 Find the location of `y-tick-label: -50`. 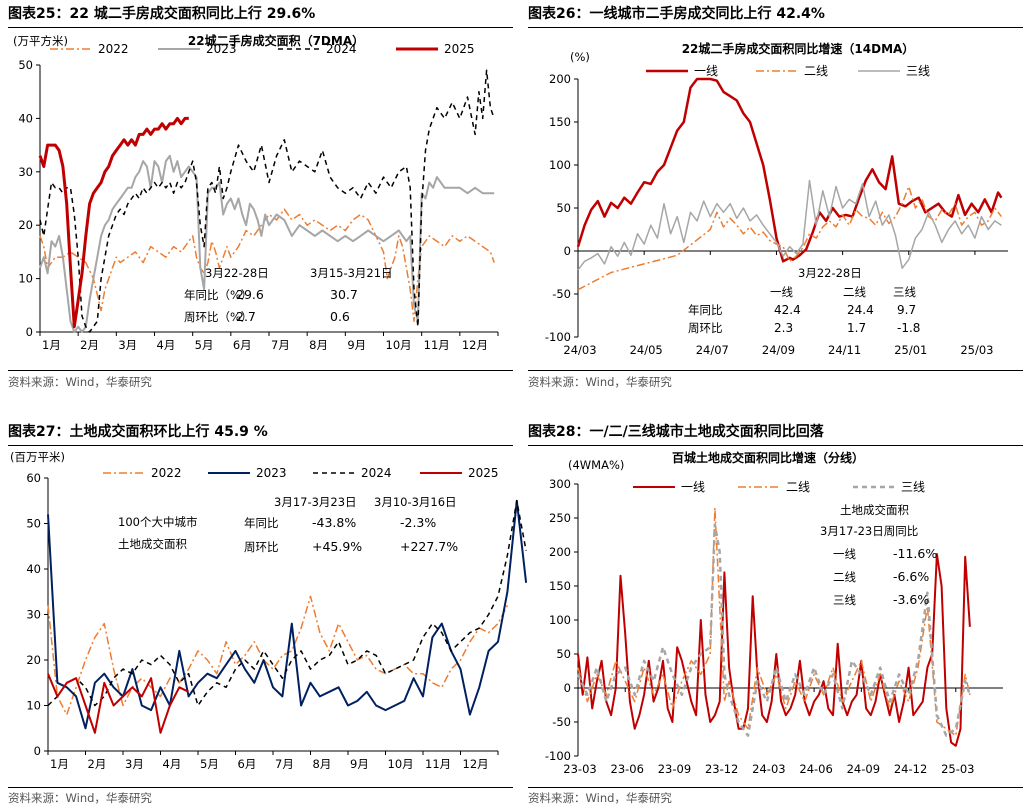

y-tick-label: -50 is located at coordinates (561, 294).